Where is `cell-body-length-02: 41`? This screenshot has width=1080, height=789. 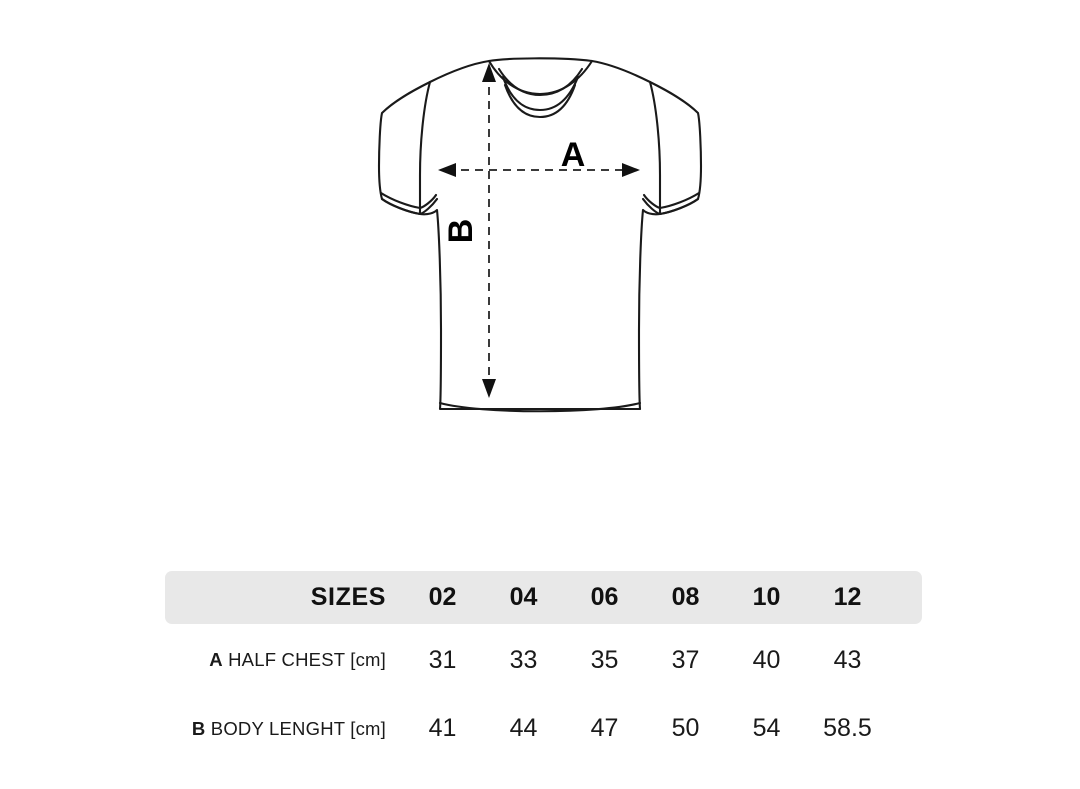
cell-body-length-02: 41 is located at coordinates (442, 728).